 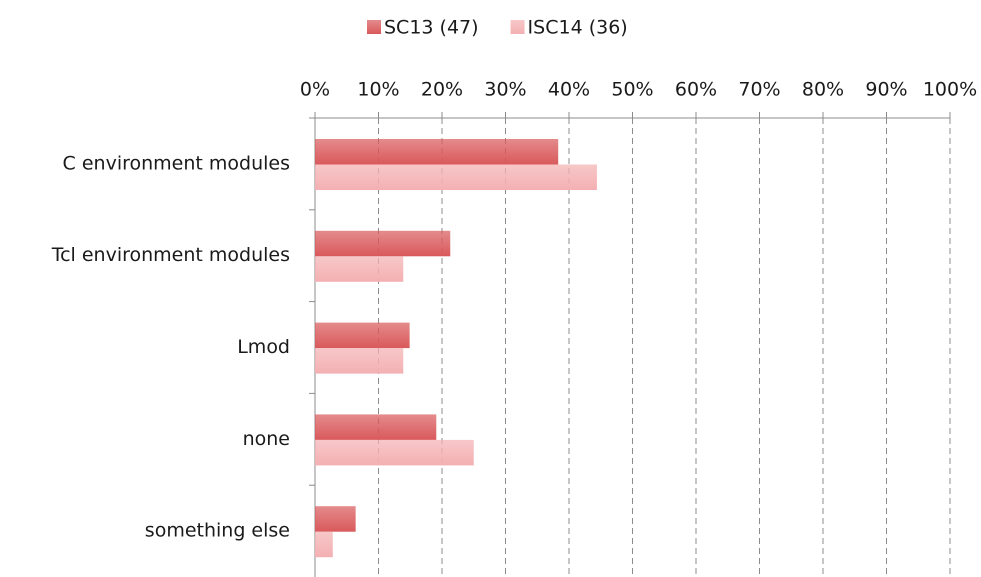 What do you see at coordinates (442, 90) in the screenshot?
I see `x-tick-label: 20%` at bounding box center [442, 90].